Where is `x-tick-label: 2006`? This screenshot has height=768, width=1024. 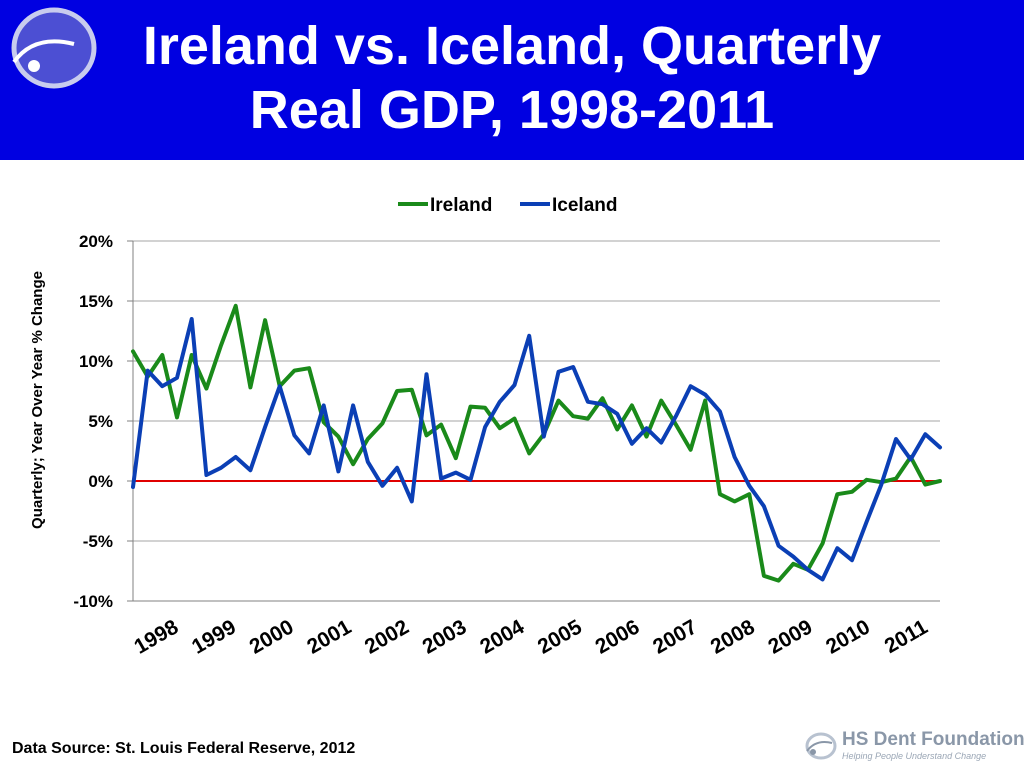
x-tick-label: 2006 is located at coordinates (618, 636).